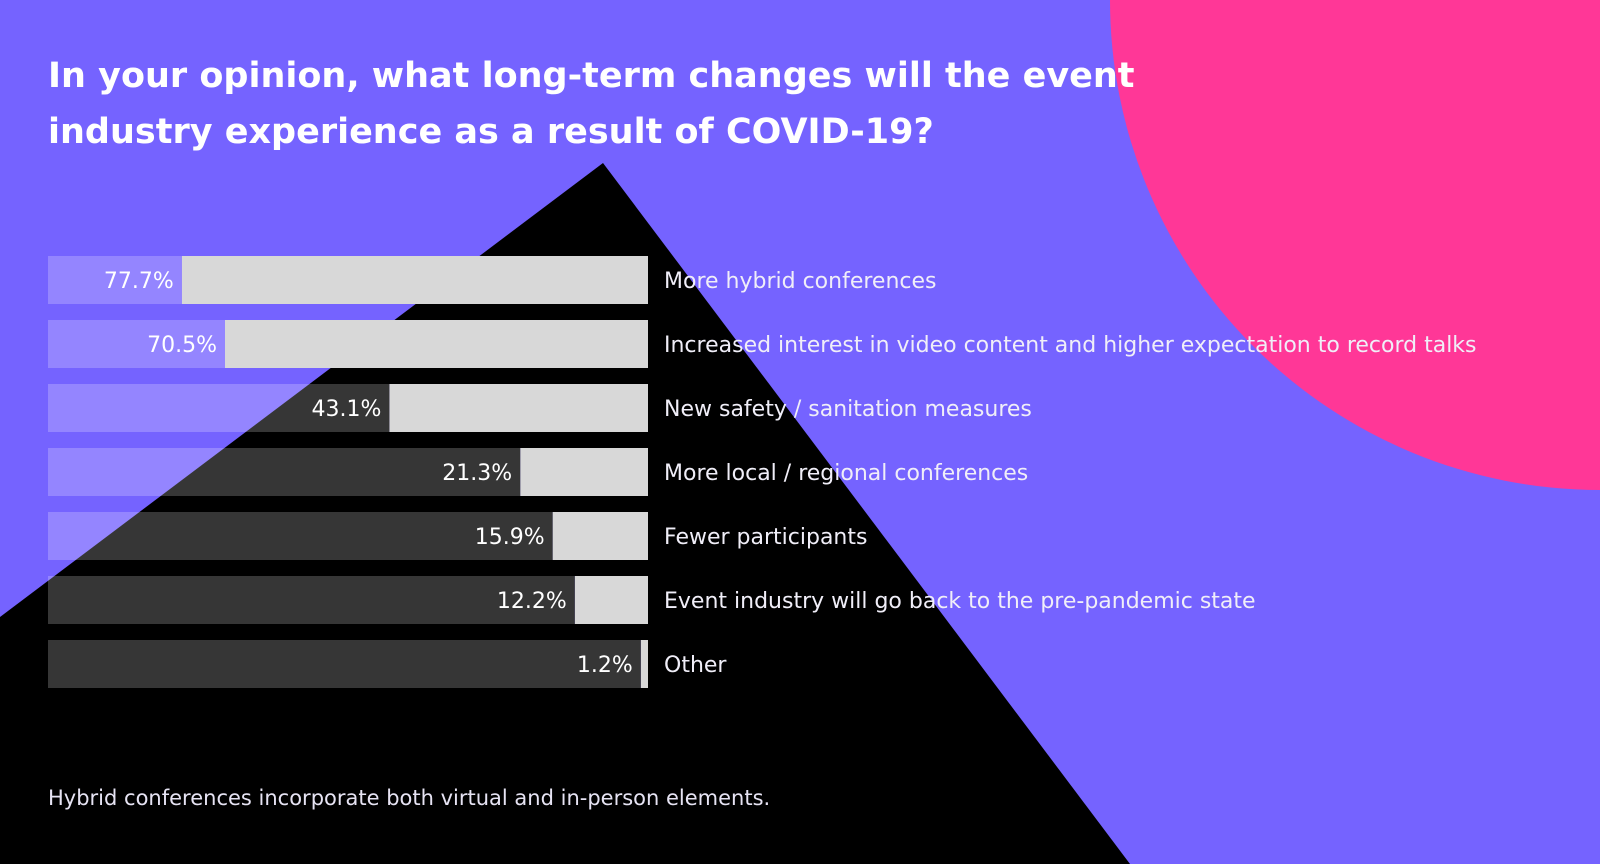 The height and width of the screenshot is (864, 1600). Describe the element at coordinates (347, 409) in the screenshot. I see `bar-value-label: 43.1%` at that location.